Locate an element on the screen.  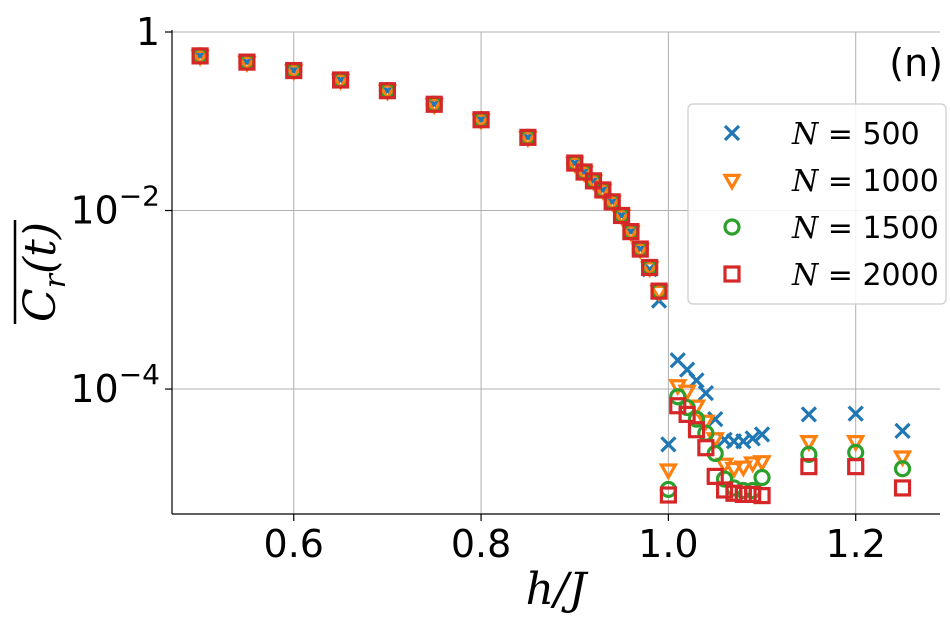
x-tick-label: 1.2 is located at coordinates (855, 544).